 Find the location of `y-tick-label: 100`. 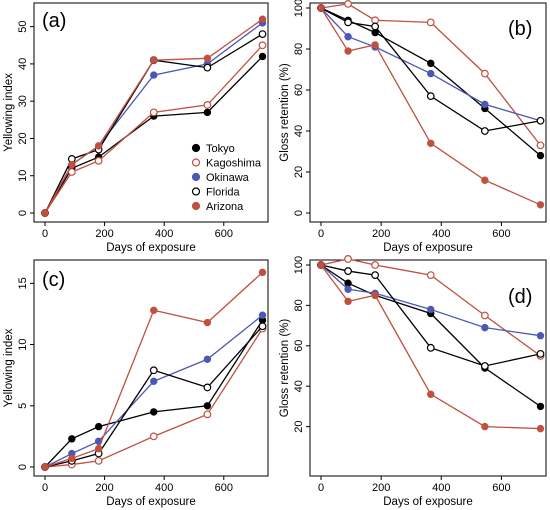

y-tick-label: 100 is located at coordinates (299, 8).